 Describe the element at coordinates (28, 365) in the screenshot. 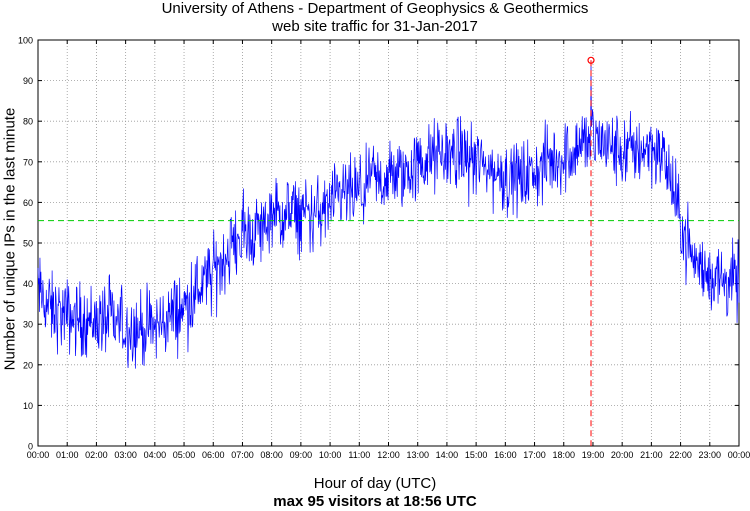

I see `y-tick-label-20: 20` at that location.